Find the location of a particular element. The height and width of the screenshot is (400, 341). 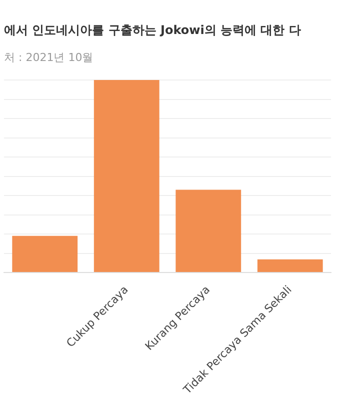

chart-title: 에서 인도네시아를 구출하는 Jokowi의 능력에 대한 다 is located at coordinates (153, 30).